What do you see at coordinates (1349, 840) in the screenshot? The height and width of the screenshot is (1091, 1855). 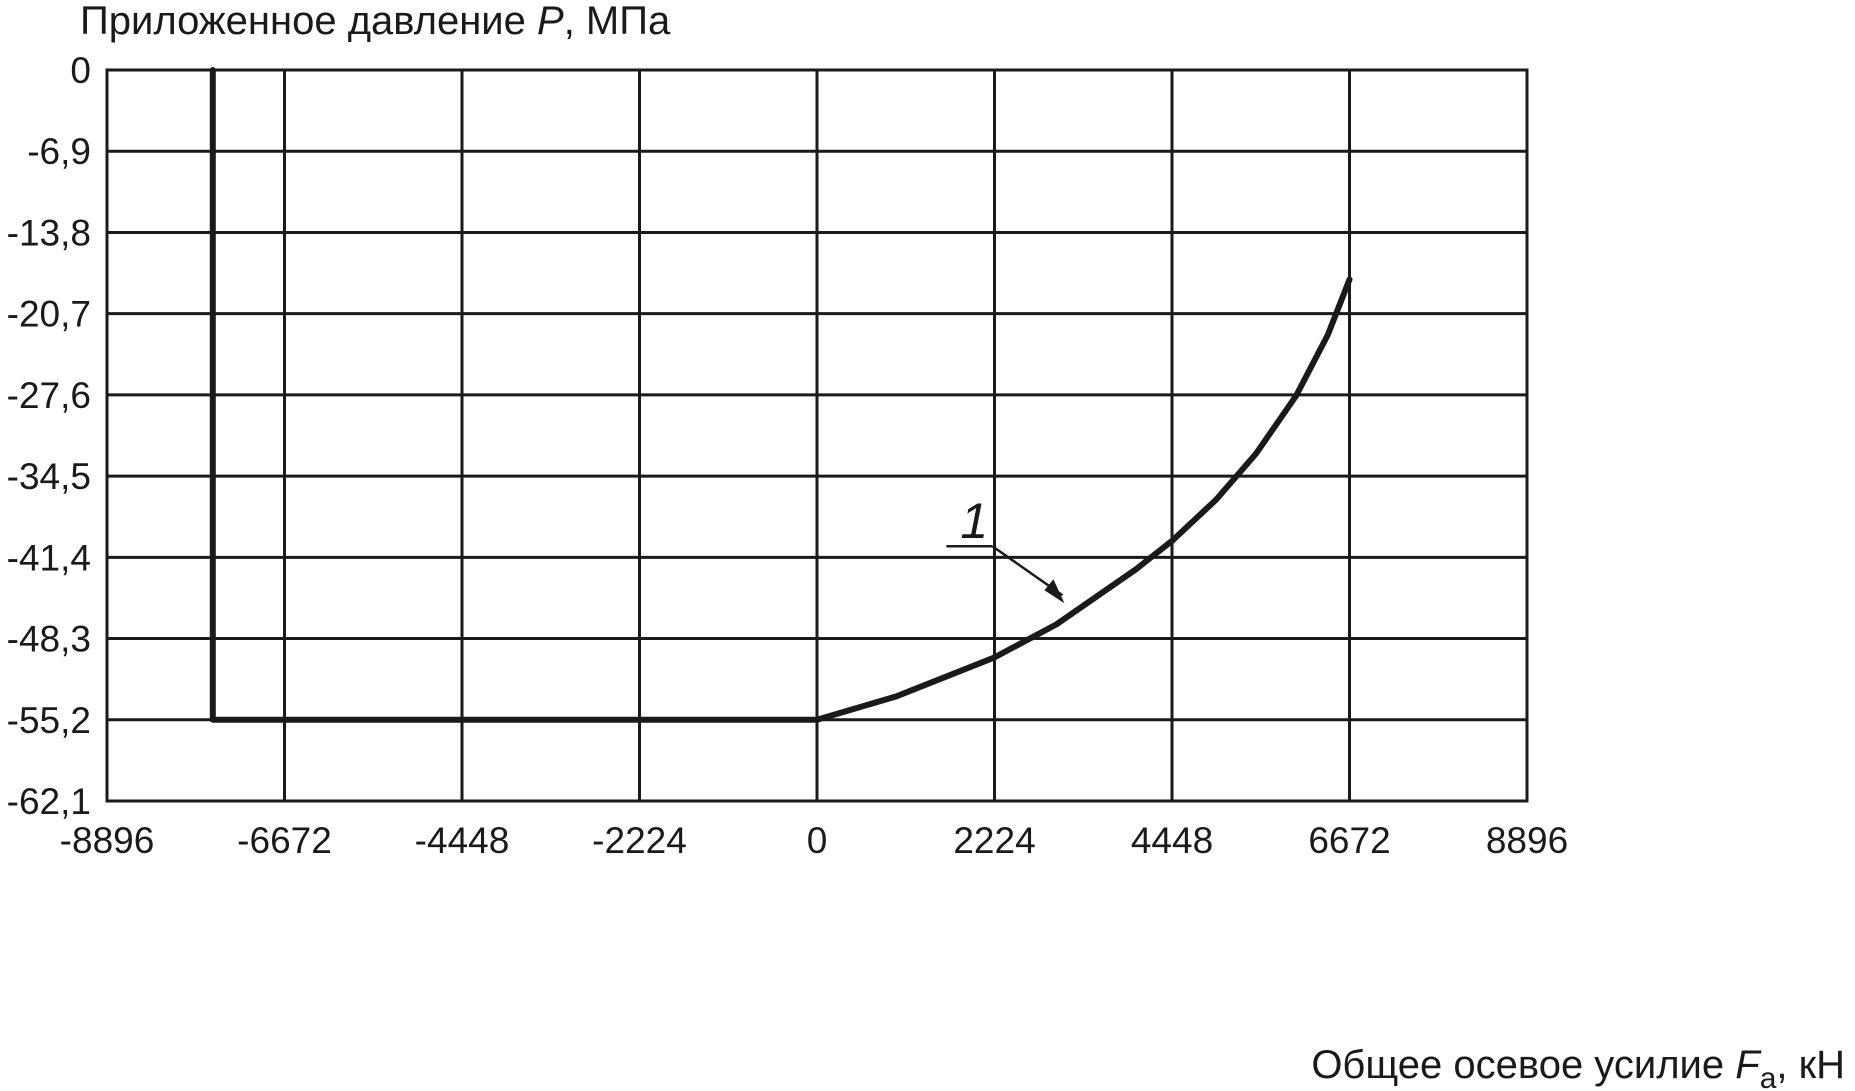 I see `x-tick-label-7: 6672` at bounding box center [1349, 840].